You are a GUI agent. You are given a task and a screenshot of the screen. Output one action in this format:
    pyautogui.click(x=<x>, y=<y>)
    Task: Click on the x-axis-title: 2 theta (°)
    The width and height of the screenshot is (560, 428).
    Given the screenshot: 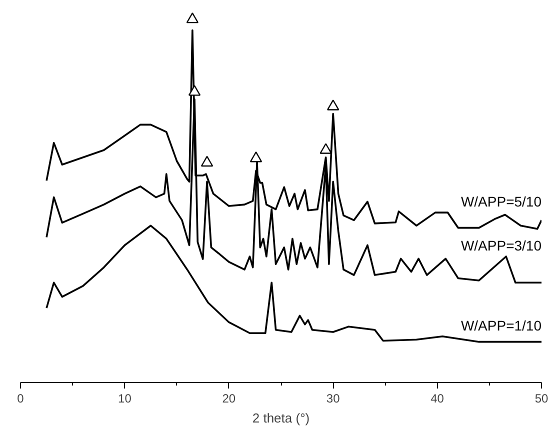 What is the action you would take?
    pyautogui.click(x=281, y=418)
    